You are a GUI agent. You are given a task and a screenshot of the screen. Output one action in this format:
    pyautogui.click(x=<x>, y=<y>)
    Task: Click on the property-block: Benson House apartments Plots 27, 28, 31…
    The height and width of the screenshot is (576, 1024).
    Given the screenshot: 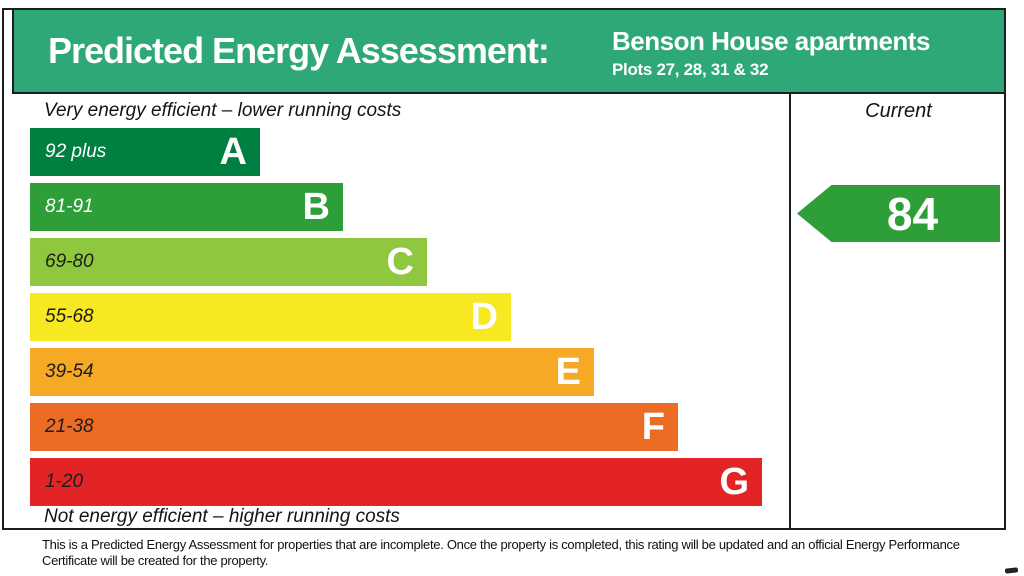 What is the action you would take?
    pyautogui.click(x=771, y=53)
    